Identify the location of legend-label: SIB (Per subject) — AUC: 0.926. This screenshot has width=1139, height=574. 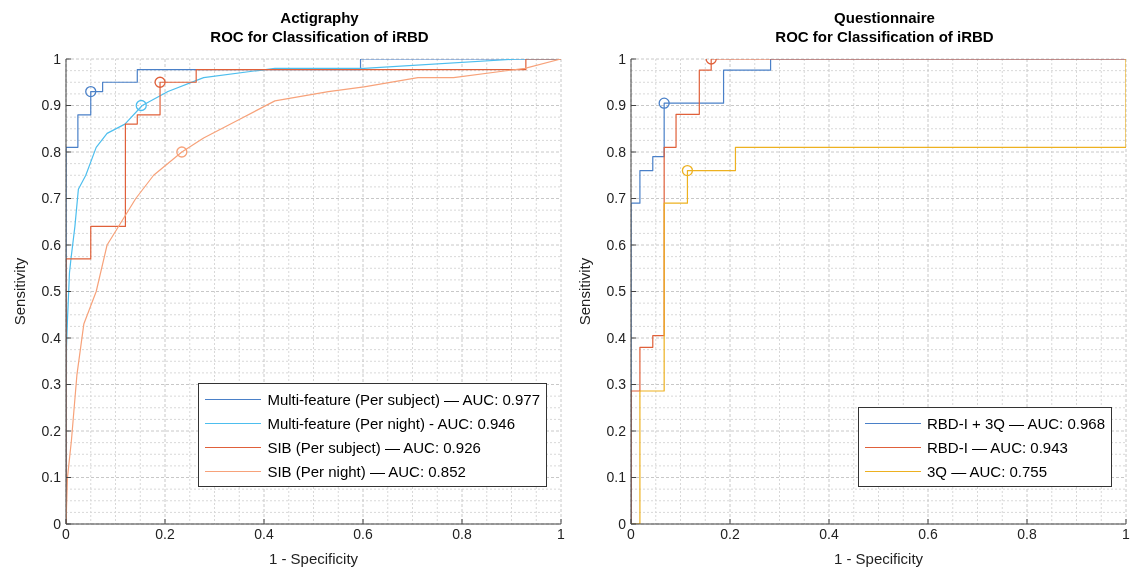
(374, 447).